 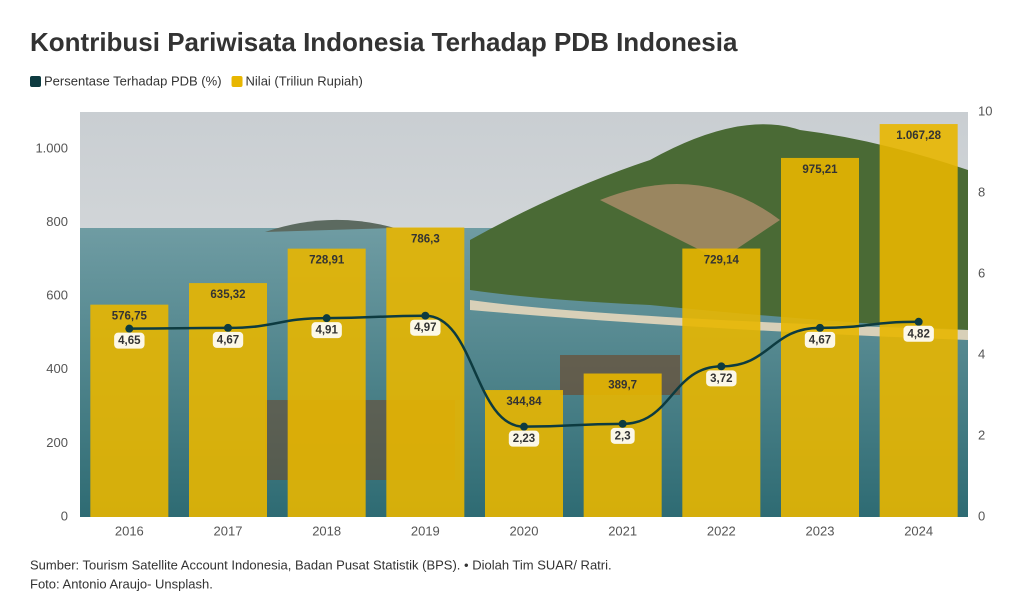 I want to click on bar-value-label: 728,91, so click(x=327, y=261).